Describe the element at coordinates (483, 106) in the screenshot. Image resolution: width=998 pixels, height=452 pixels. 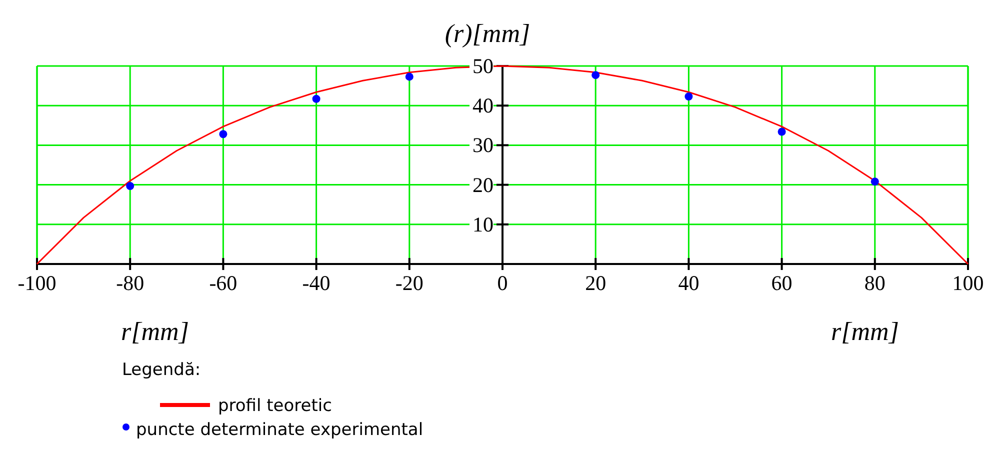
I see `y-tick-label: 40` at that location.